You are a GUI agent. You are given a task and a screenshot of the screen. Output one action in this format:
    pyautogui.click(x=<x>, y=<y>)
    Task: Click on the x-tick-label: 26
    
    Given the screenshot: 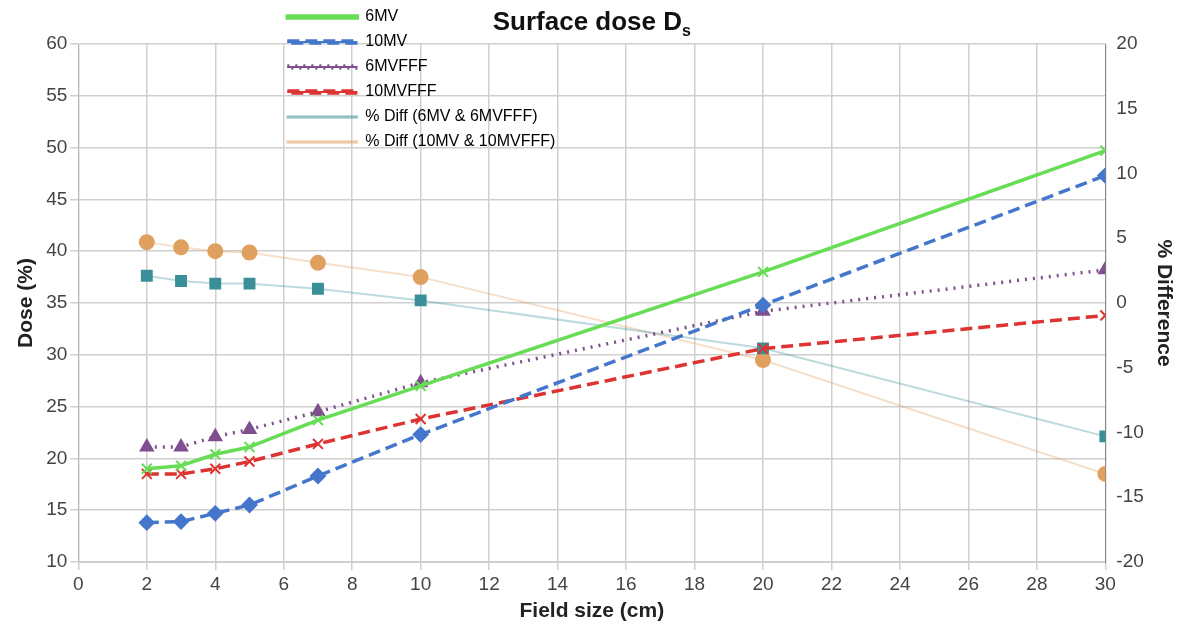 What is the action you would take?
    pyautogui.click(x=968, y=583)
    